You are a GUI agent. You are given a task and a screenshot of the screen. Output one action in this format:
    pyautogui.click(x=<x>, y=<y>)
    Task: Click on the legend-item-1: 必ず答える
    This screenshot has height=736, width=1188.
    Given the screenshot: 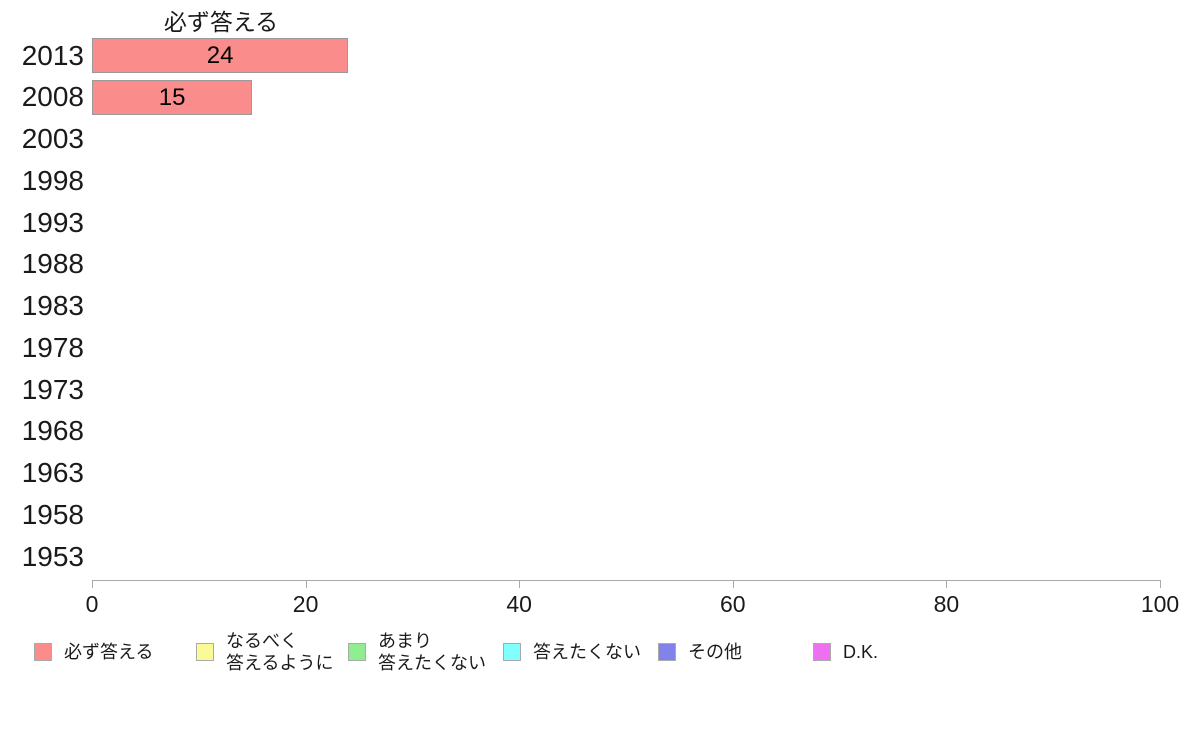 What is the action you would take?
    pyautogui.click(x=93, y=652)
    